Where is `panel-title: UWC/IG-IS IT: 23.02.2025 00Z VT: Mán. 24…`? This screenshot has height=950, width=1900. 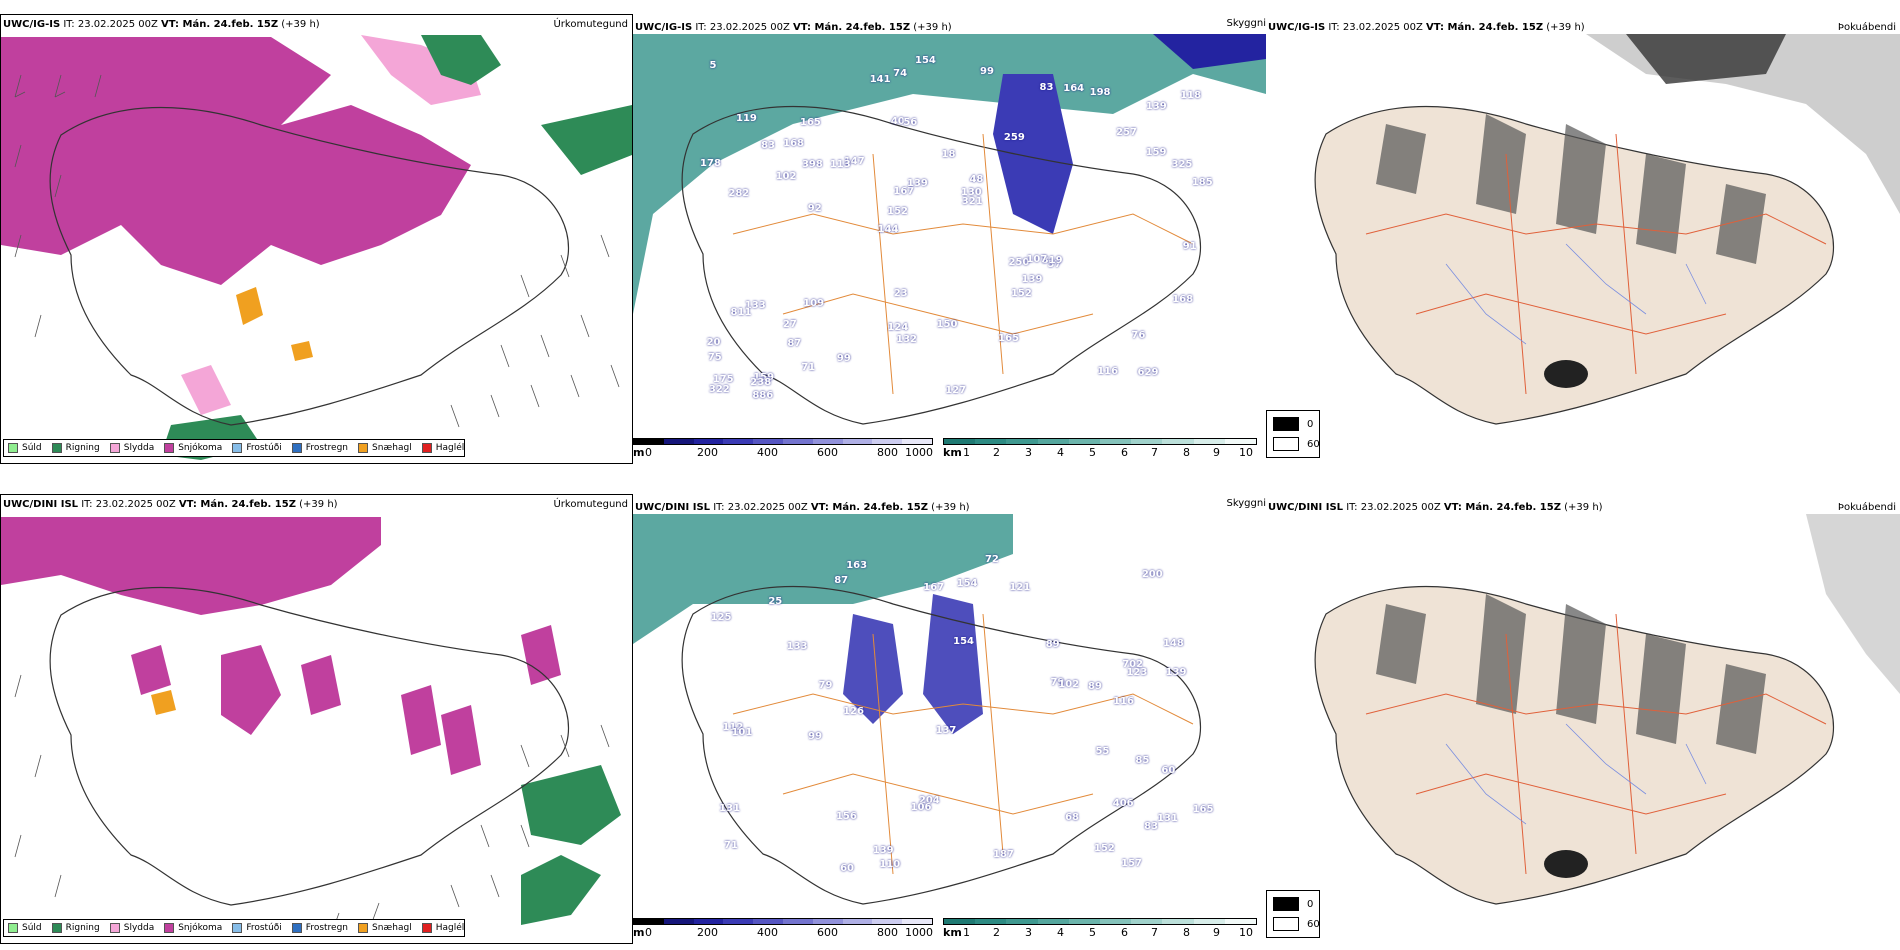 panel-title: UWC/IG-IS IT: 23.02.2025 00Z VT: Mán. 24… is located at coordinates (1426, 28).